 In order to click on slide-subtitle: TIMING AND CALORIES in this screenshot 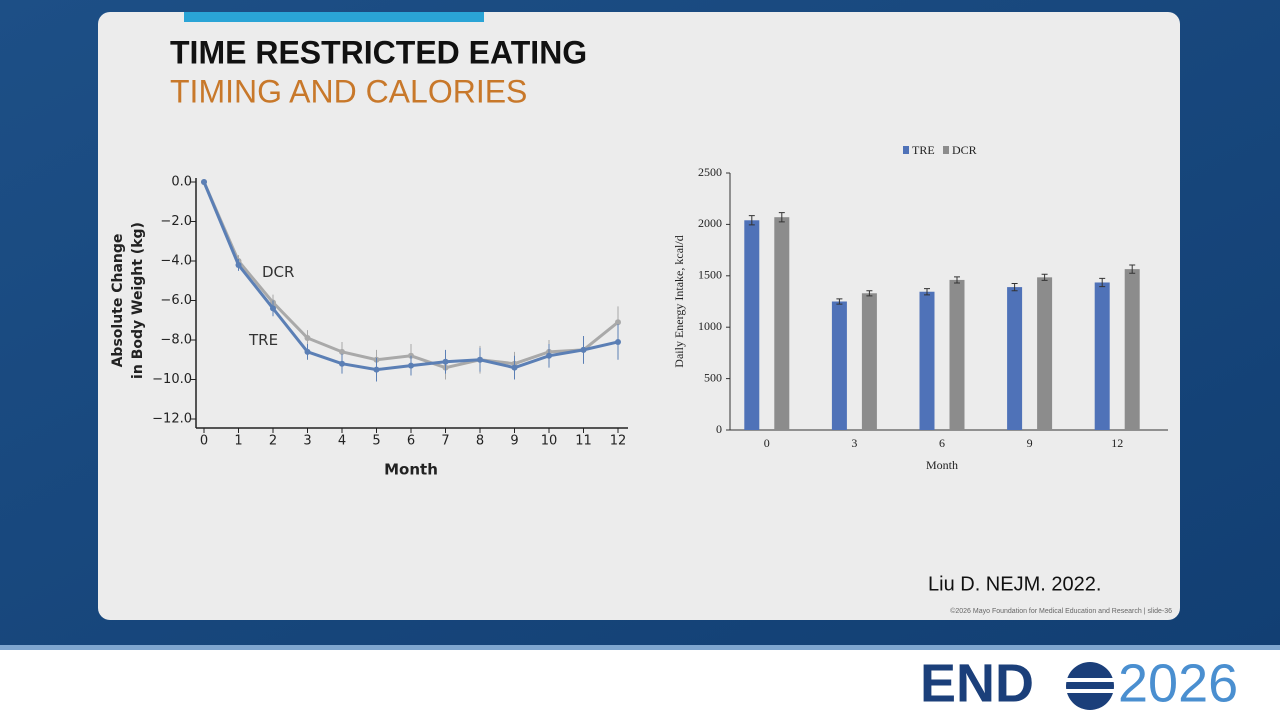, I will do `click(348, 91)`.